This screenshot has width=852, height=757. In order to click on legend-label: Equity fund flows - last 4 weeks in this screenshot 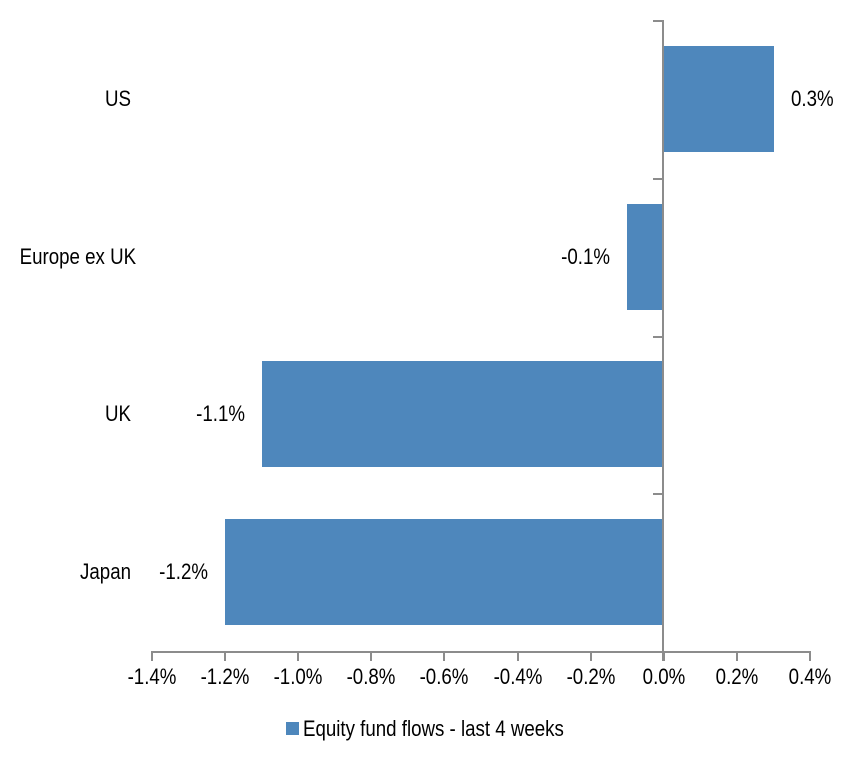, I will do `click(433, 728)`.